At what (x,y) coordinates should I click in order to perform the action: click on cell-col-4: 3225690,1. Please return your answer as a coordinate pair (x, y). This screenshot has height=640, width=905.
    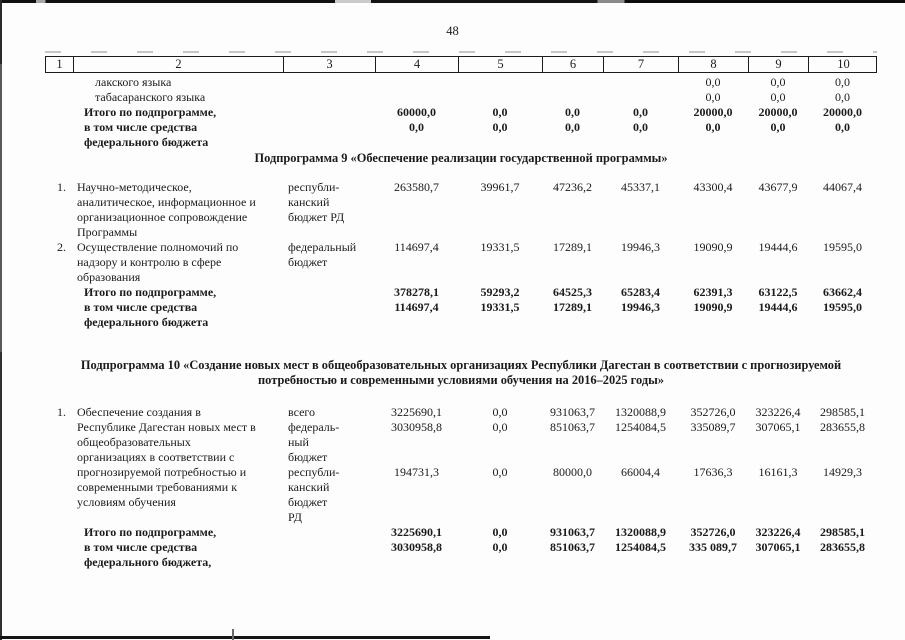
    Looking at the image, I should click on (416, 532).